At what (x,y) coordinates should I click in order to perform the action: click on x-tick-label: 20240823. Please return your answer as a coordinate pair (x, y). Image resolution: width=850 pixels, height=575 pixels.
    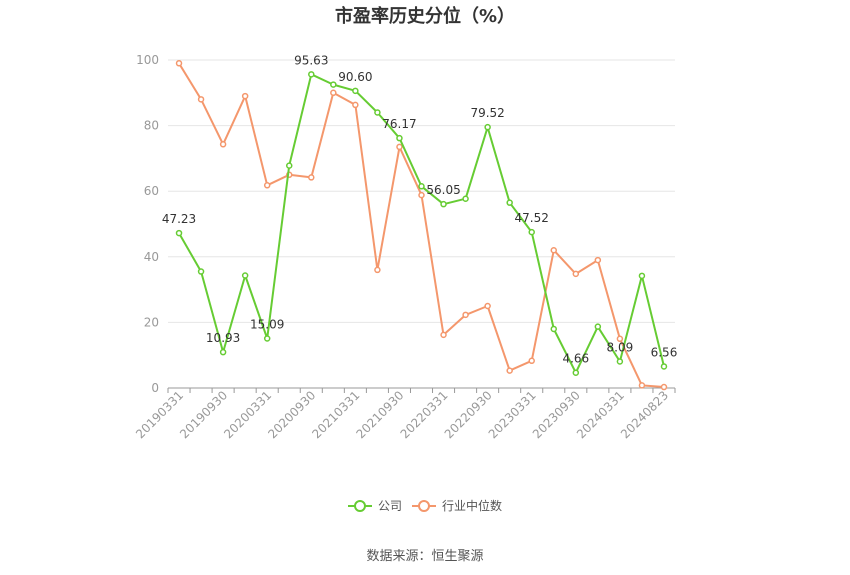
    Looking at the image, I should click on (644, 414).